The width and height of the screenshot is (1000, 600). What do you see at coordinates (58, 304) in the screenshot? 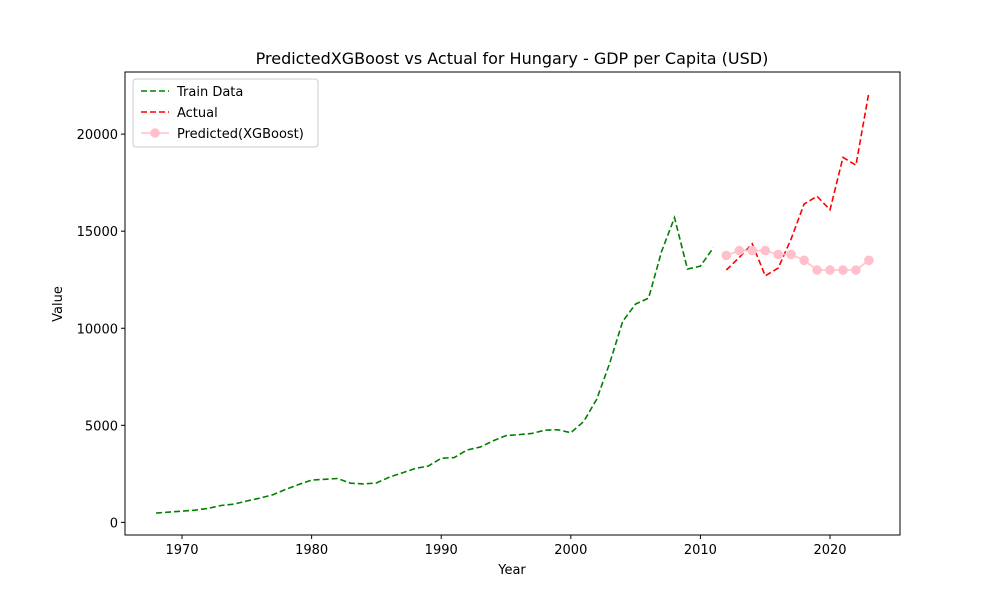
I see `y-axis-title: Value` at bounding box center [58, 304].